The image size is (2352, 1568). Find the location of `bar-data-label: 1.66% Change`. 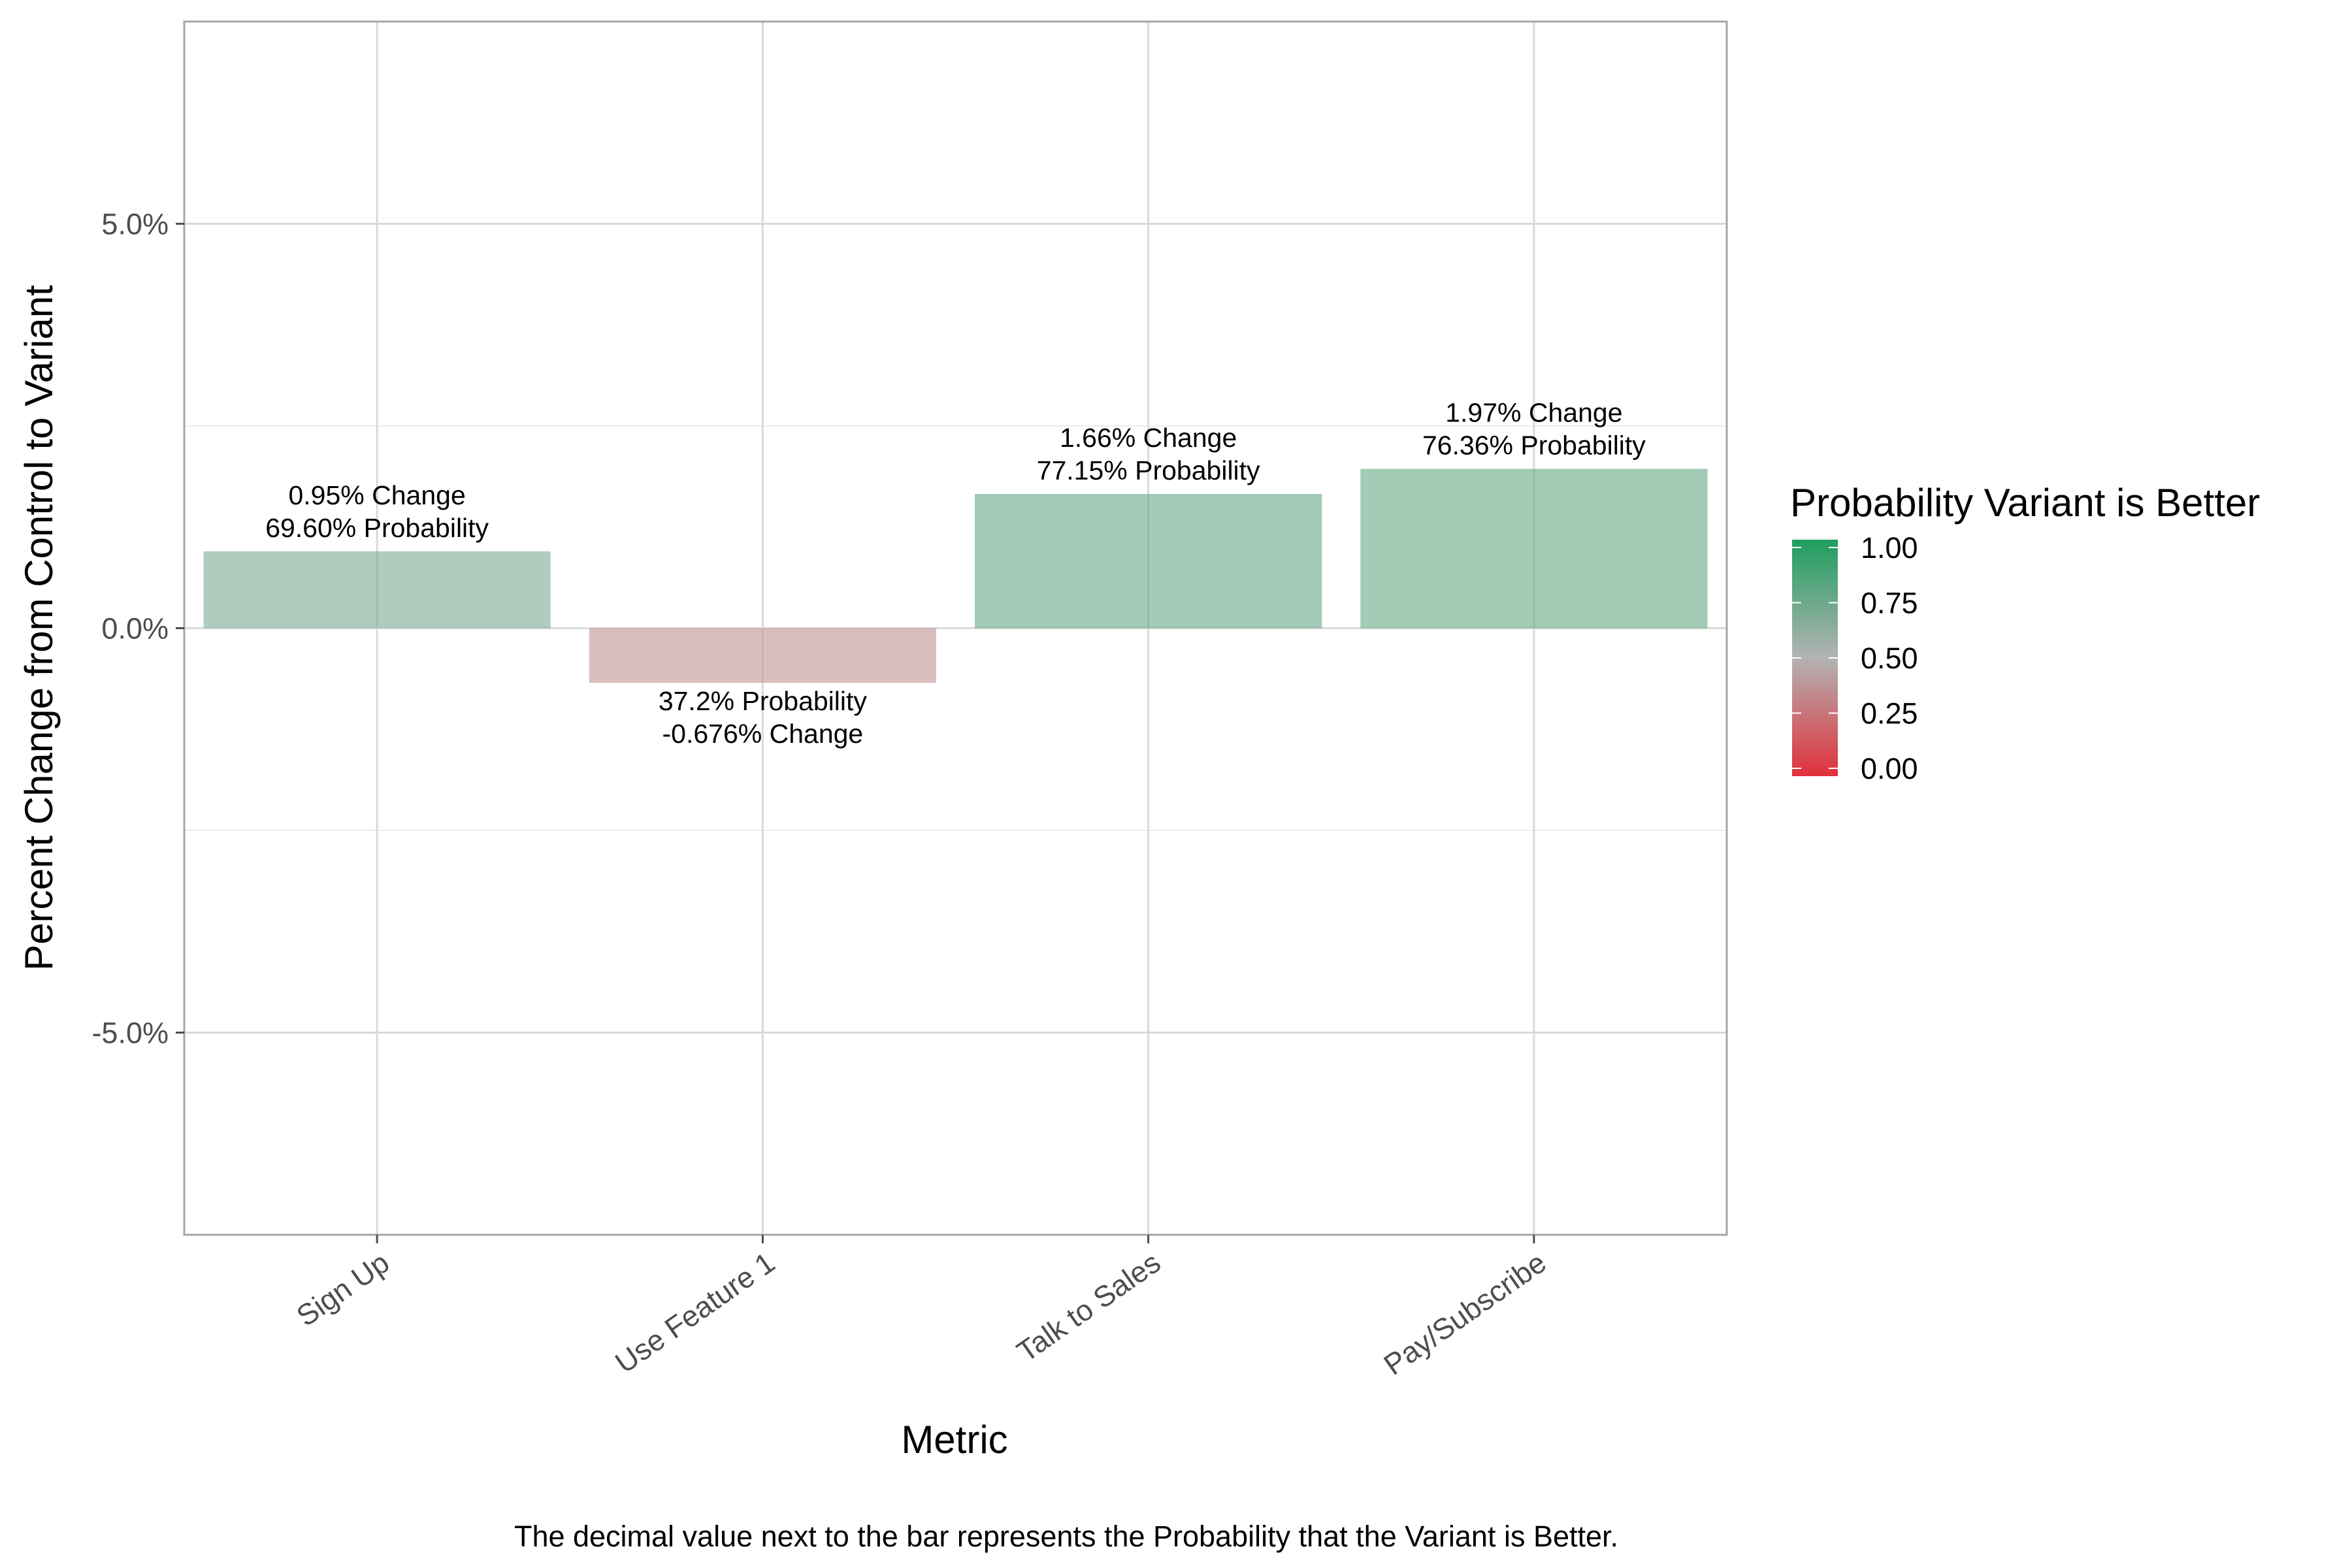

bar-data-label: 1.66% Change is located at coordinates (1148, 438).